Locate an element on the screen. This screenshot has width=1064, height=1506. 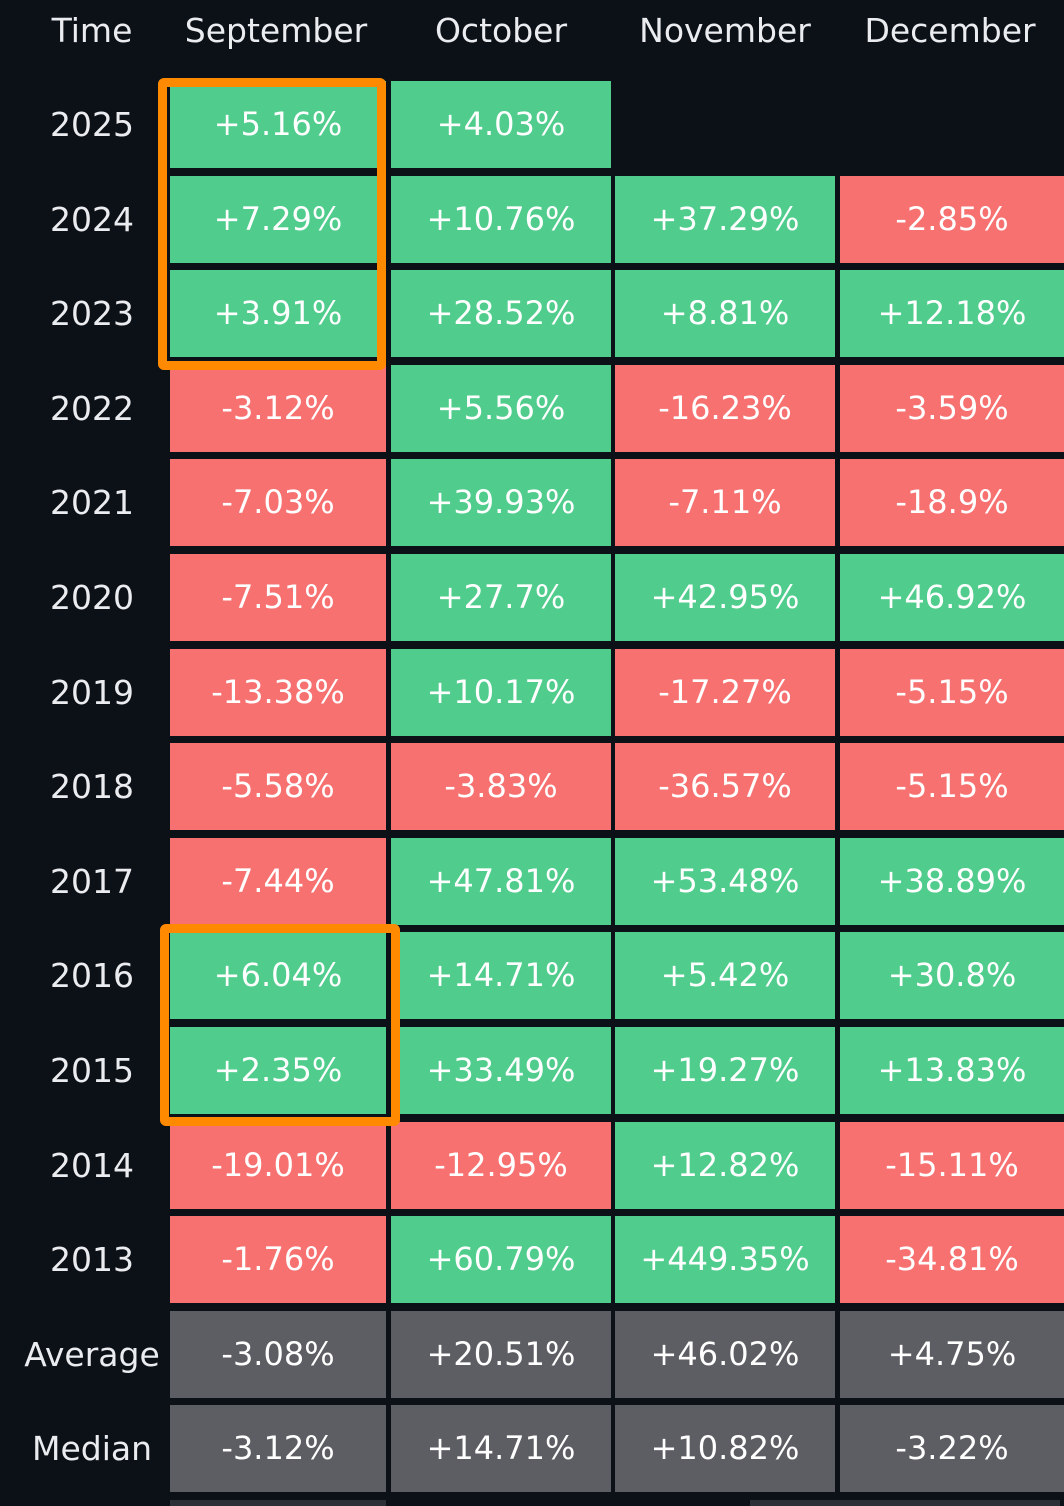
year-label: 2019 is located at coordinates (92, 692).